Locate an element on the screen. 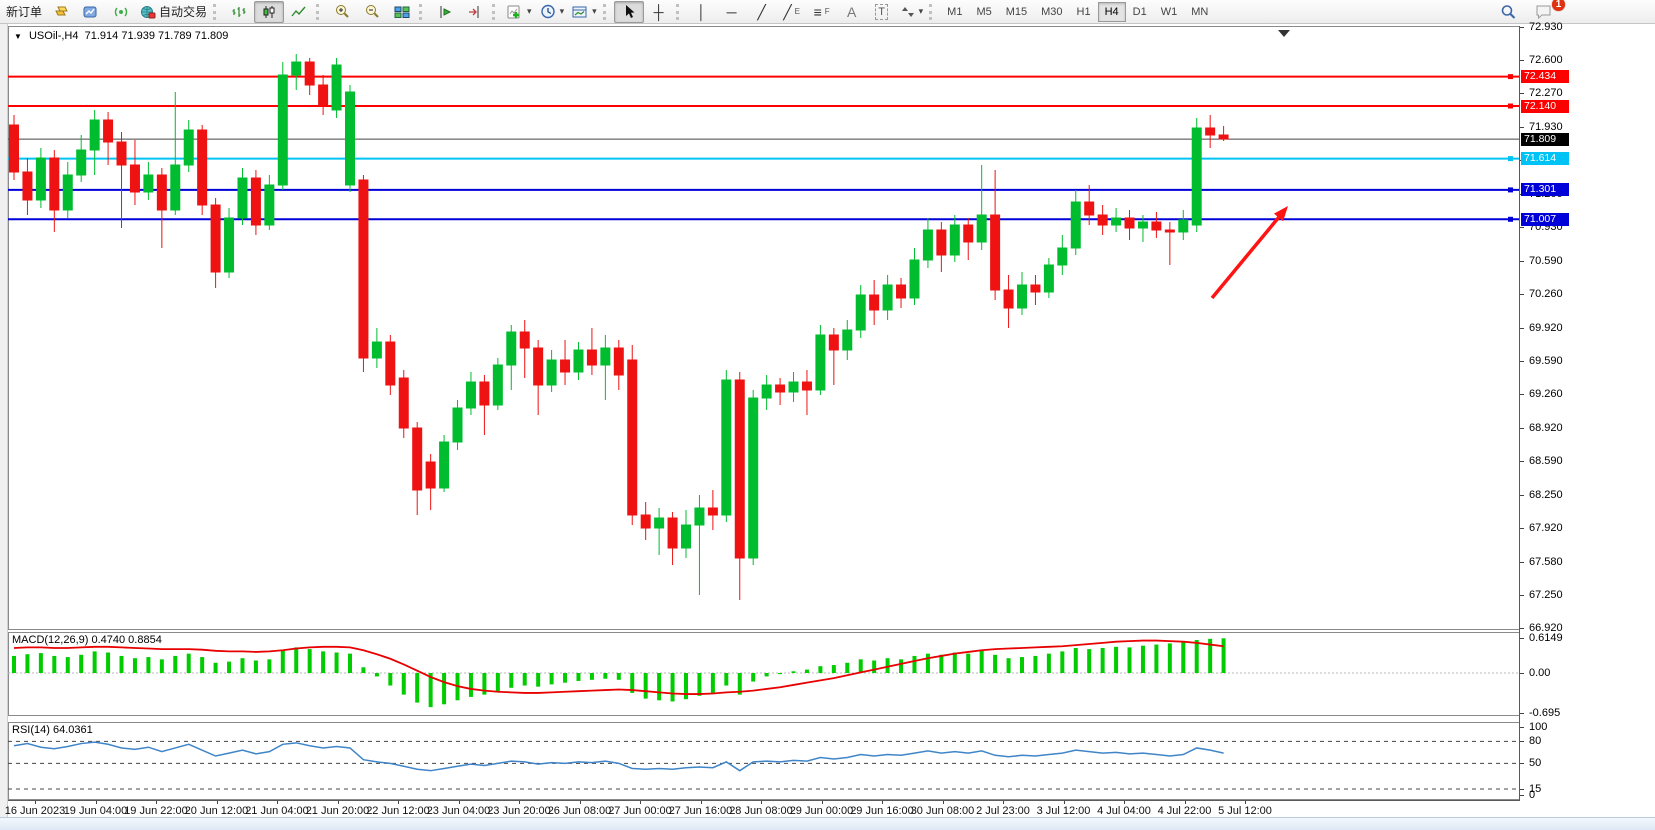 This screenshot has width=1655, height=830. crosshair-tool-button: ┼ is located at coordinates (659, 12).